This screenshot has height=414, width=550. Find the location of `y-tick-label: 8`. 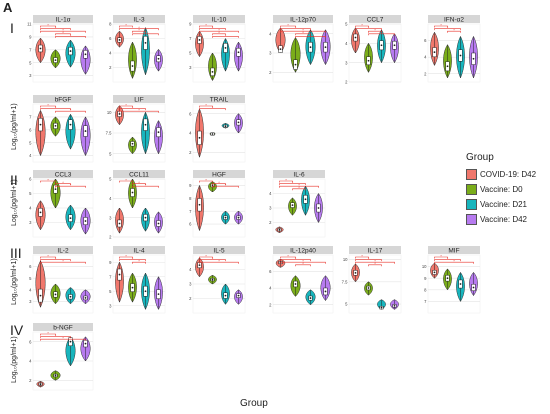

y-tick-label: 8 is located at coordinates (110, 24).